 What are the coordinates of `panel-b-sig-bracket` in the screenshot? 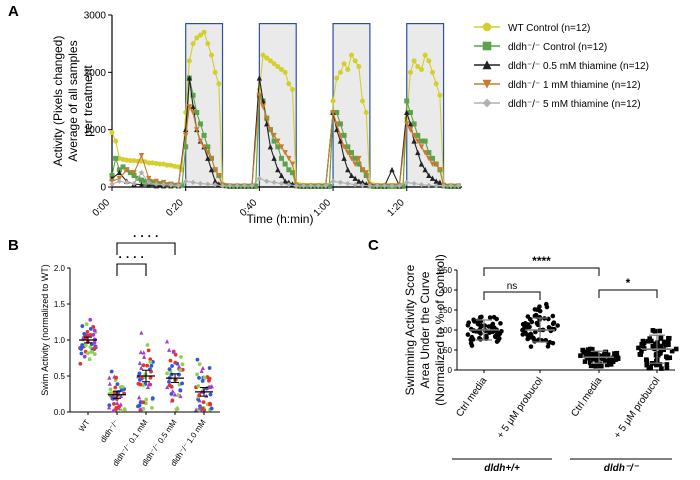 It's located at (146, 248).